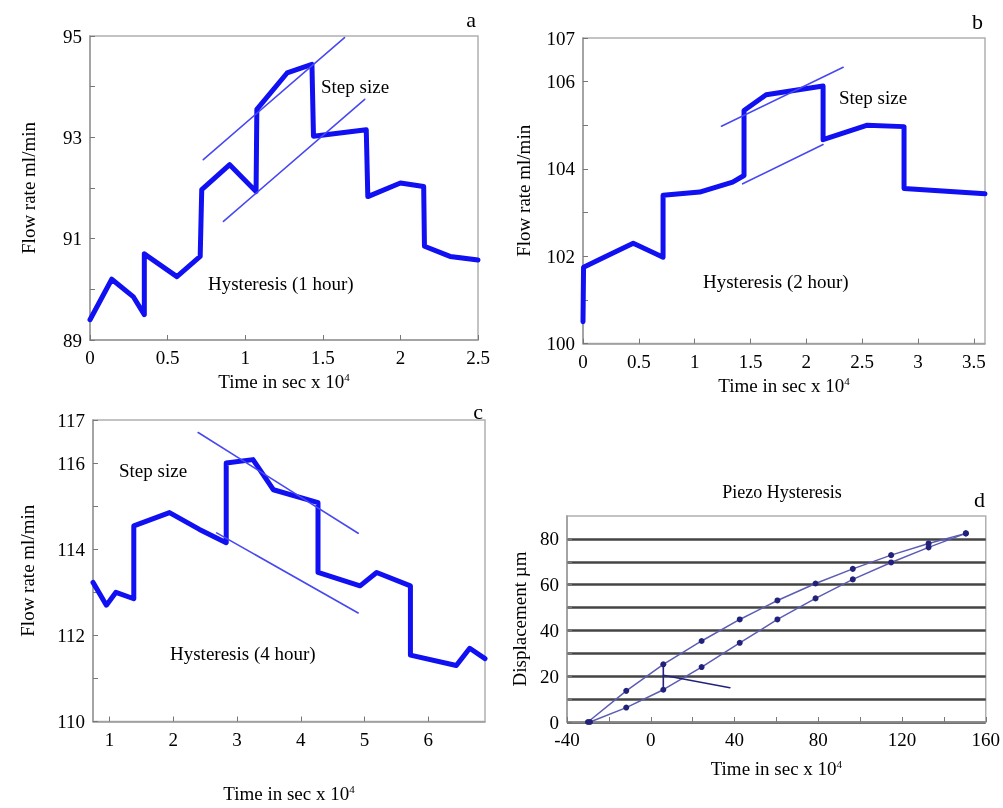  What do you see at coordinates (243, 653) in the screenshot?
I see `annotation: Hysteresis (4 hour)` at bounding box center [243, 653].